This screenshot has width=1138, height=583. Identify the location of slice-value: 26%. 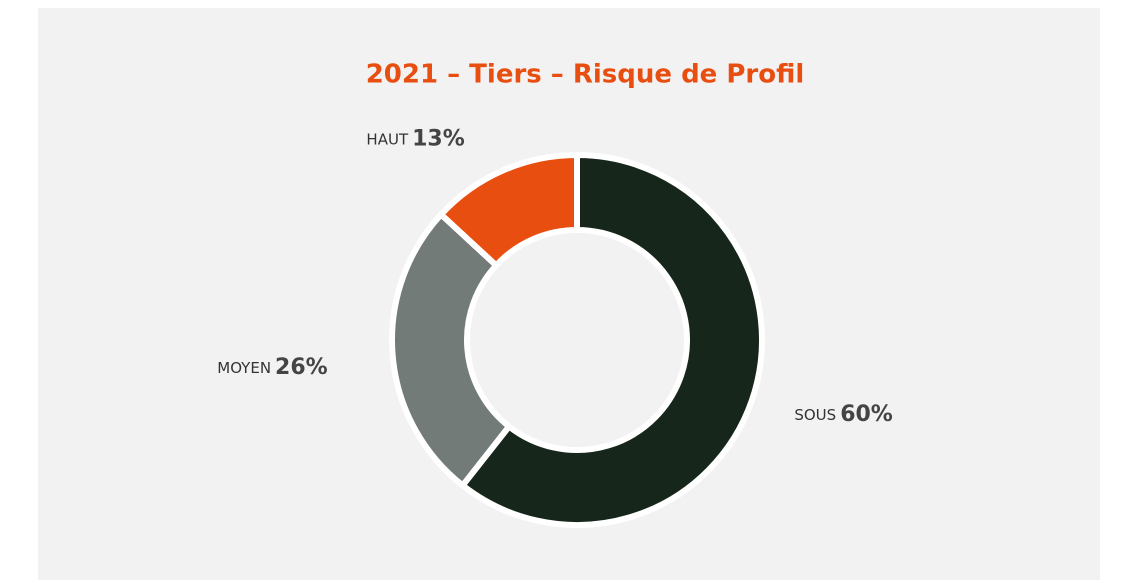
(301, 367).